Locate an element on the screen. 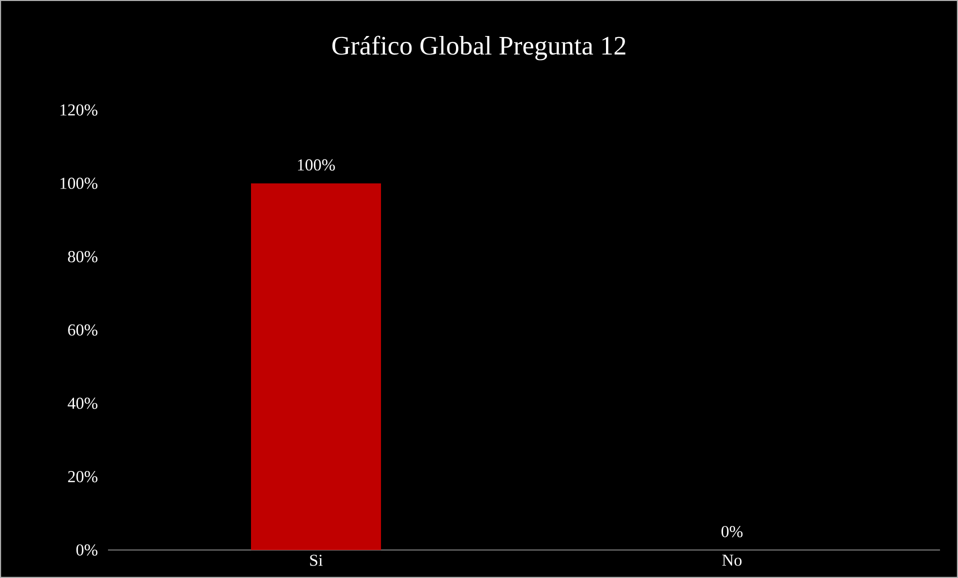 The height and width of the screenshot is (578, 958). data-label: 0% is located at coordinates (732, 532).